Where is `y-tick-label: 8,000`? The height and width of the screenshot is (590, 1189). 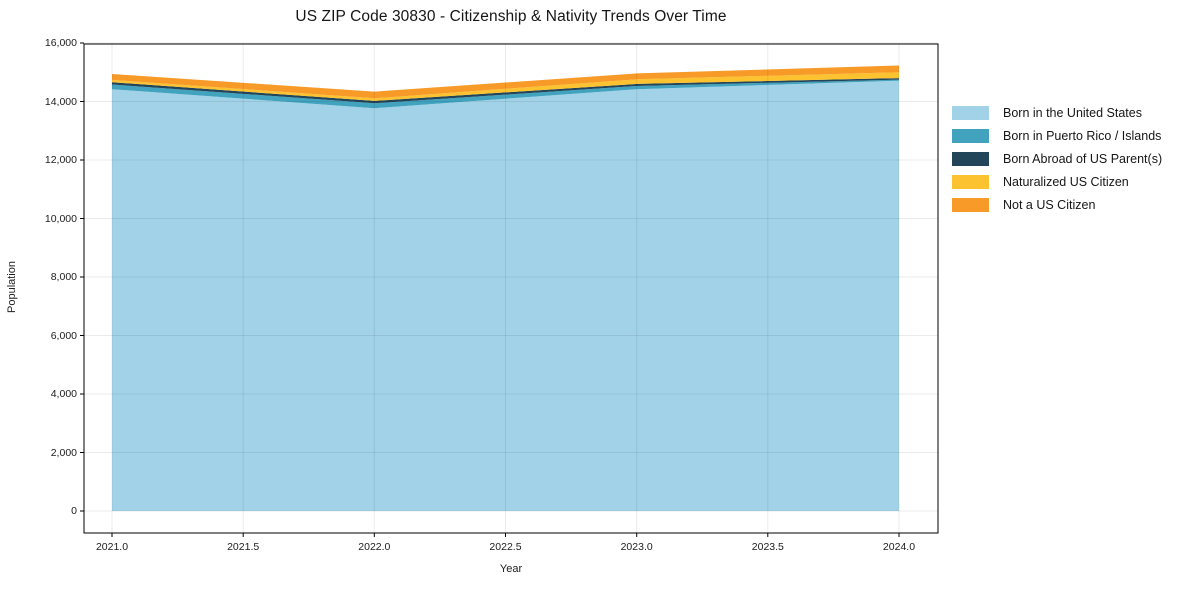
y-tick-label: 8,000 is located at coordinates (63, 277).